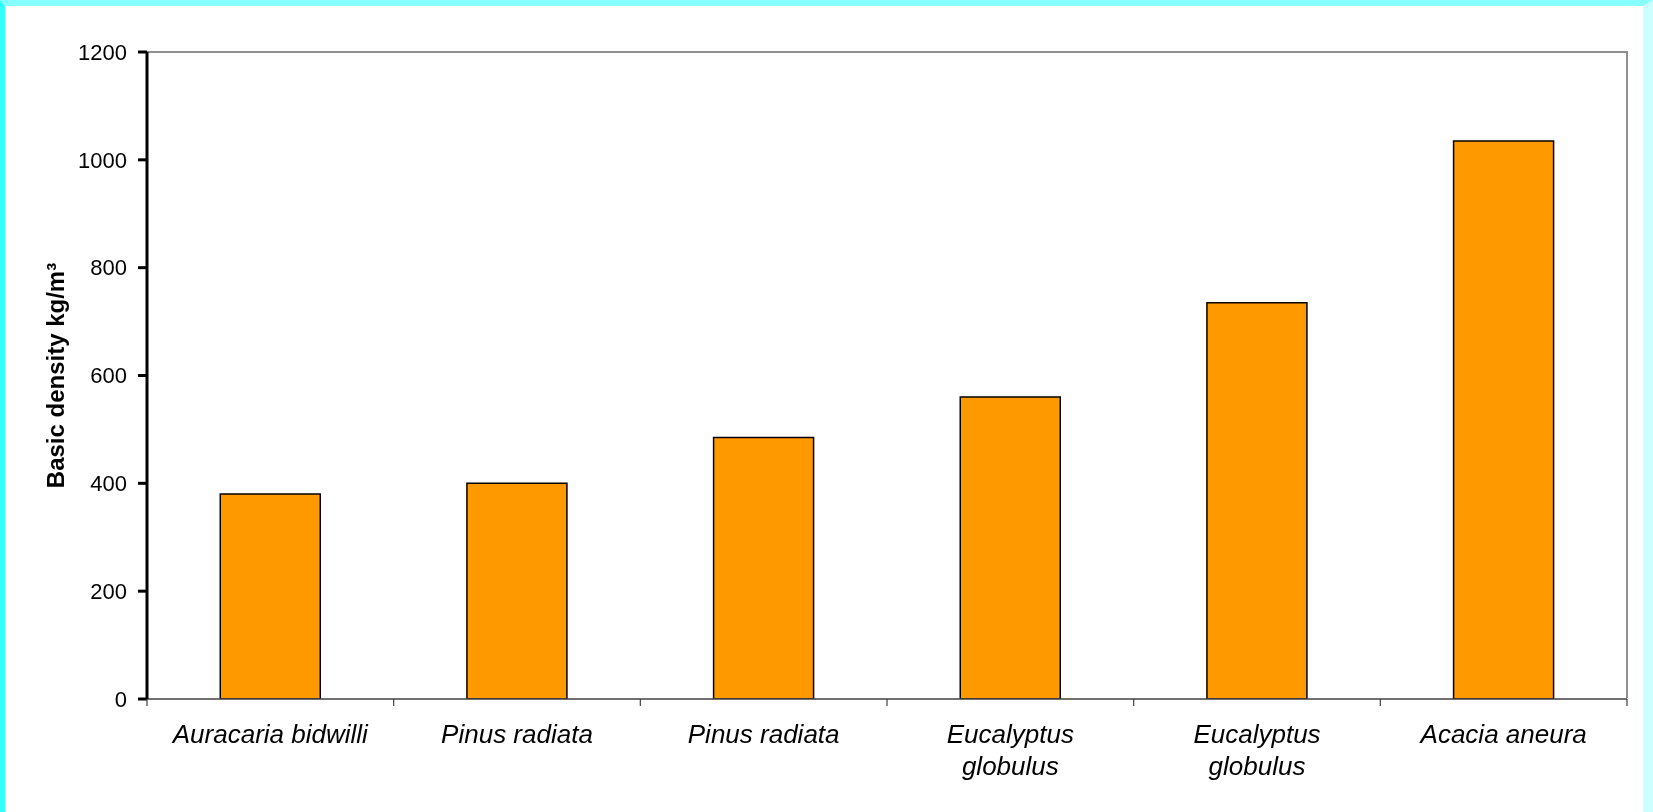 The image size is (1653, 812). I want to click on y-tick-label: 1000, so click(102, 160).